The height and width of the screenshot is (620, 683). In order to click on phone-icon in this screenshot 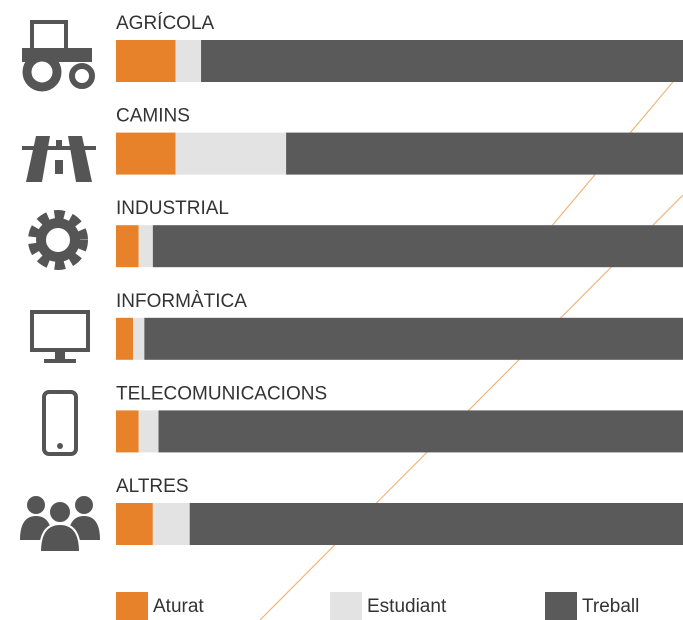, I will do `click(60, 423)`.